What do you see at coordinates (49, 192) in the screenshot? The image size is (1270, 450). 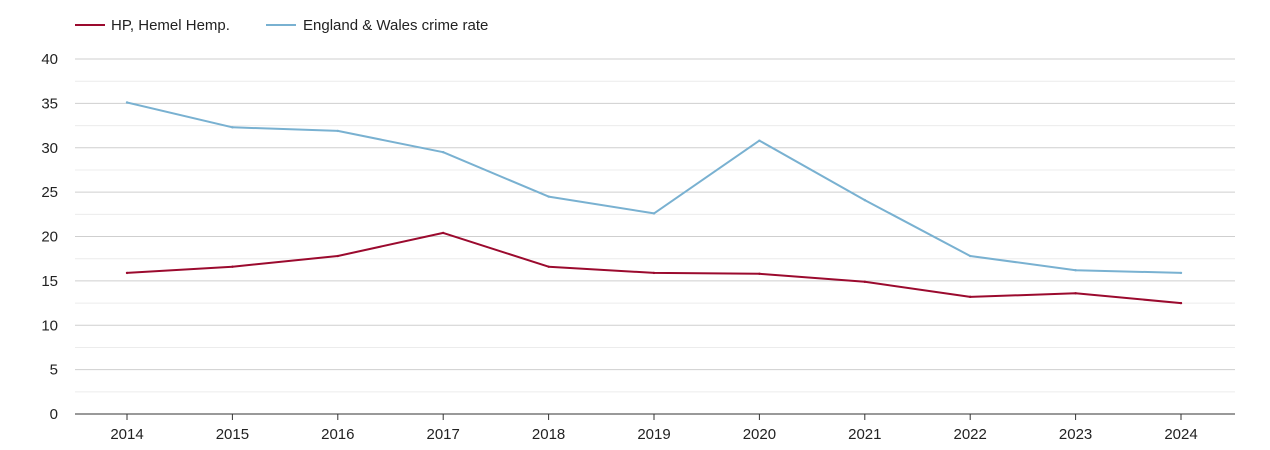 I see `y-tick-label: 25` at bounding box center [49, 192].